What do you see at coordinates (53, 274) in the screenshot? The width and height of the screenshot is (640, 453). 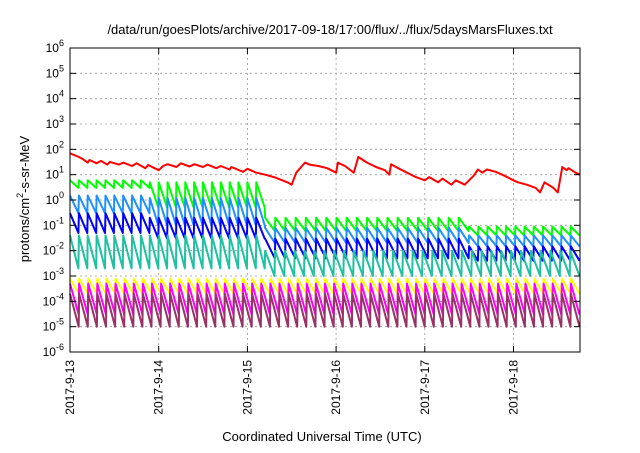 I see `y-tick-label: 10⁻³` at bounding box center [53, 274].